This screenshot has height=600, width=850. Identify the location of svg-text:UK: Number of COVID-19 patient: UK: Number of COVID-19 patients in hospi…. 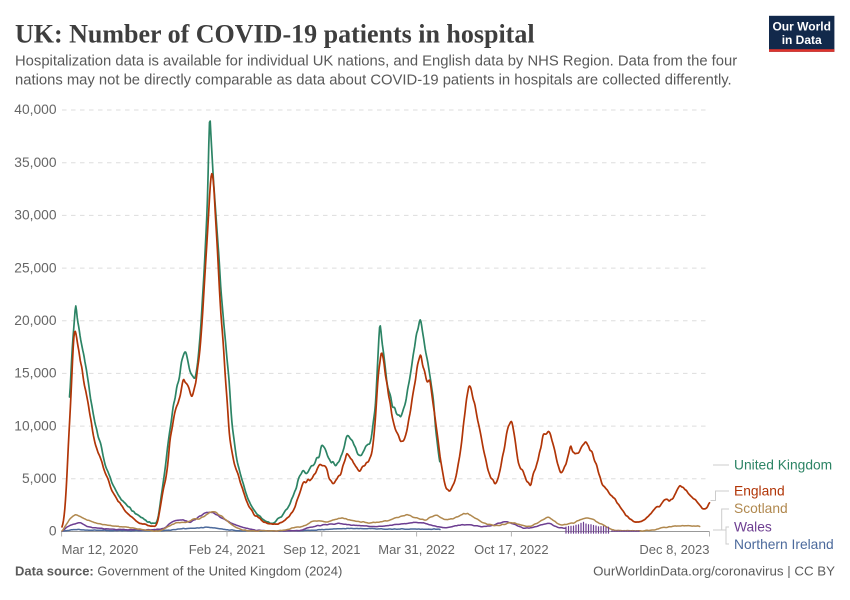
(275, 34).